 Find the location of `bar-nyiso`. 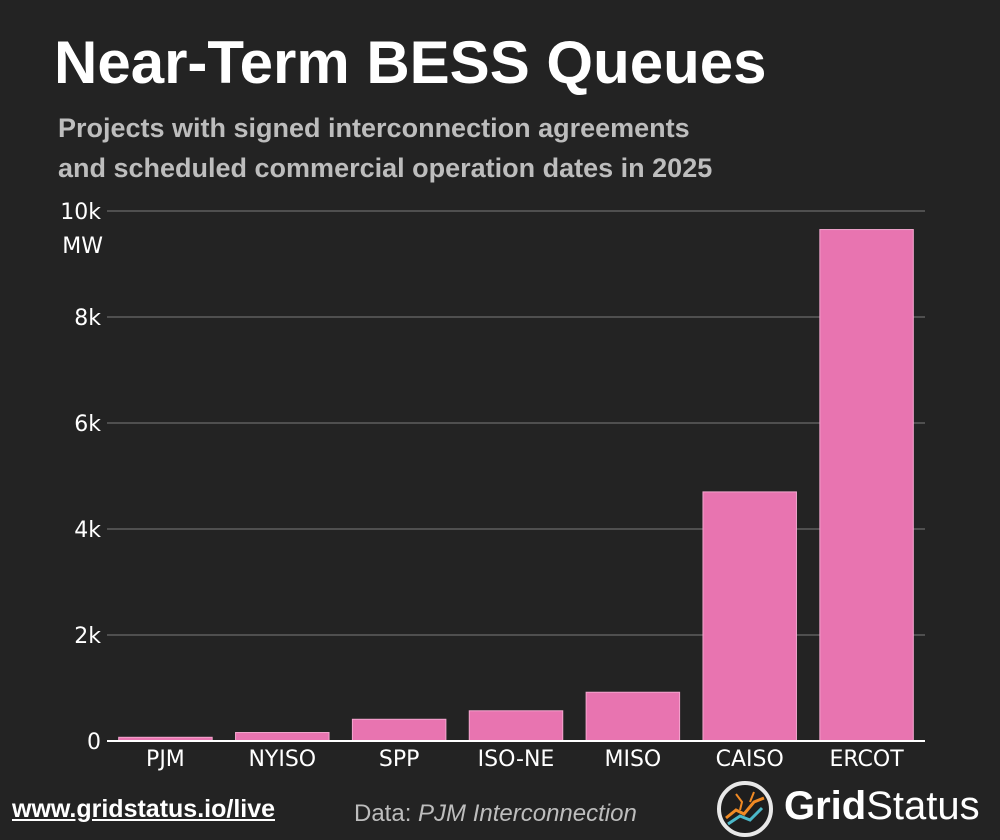

bar-nyiso is located at coordinates (282, 737).